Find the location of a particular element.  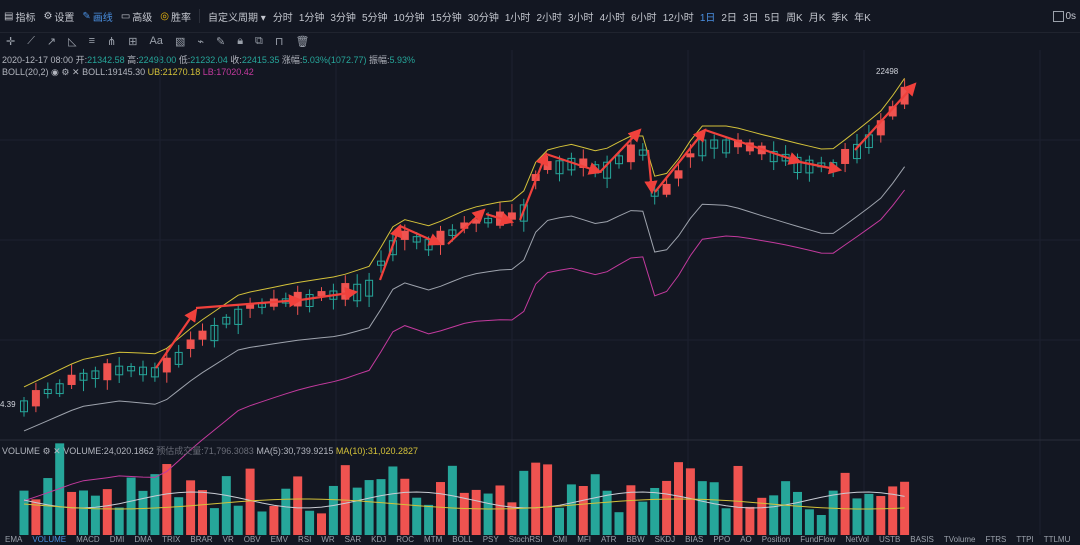

indicator-tab-position: Position is located at coordinates (776, 539).